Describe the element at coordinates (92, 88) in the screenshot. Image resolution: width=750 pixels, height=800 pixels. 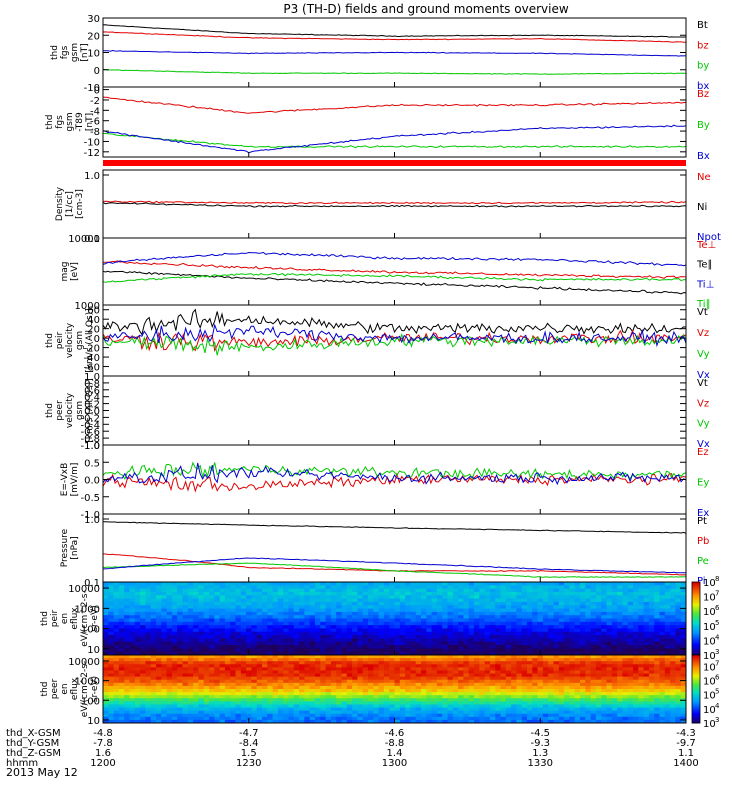
I see `y-tick-label: -10` at that location.